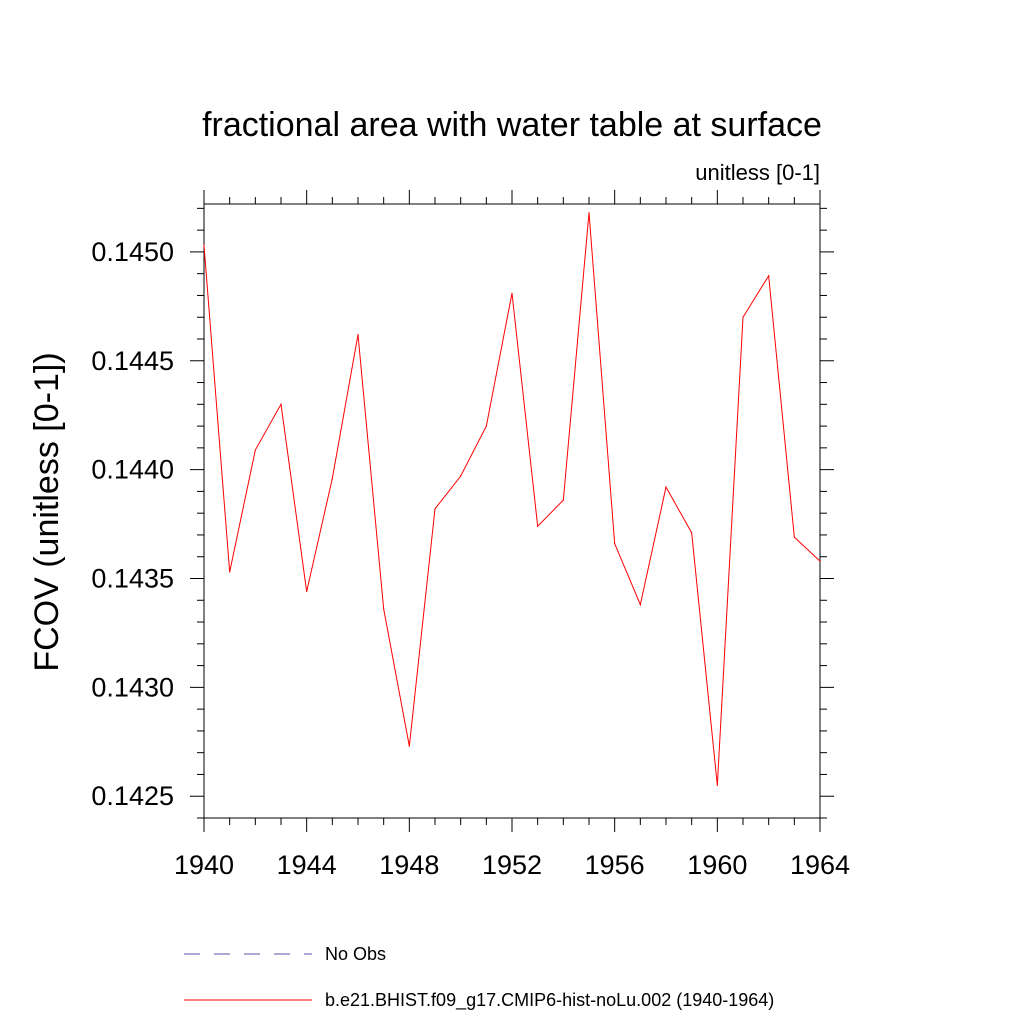 The height and width of the screenshot is (1024, 1024). What do you see at coordinates (307, 865) in the screenshot?
I see `x-tick-label: 1944` at bounding box center [307, 865].